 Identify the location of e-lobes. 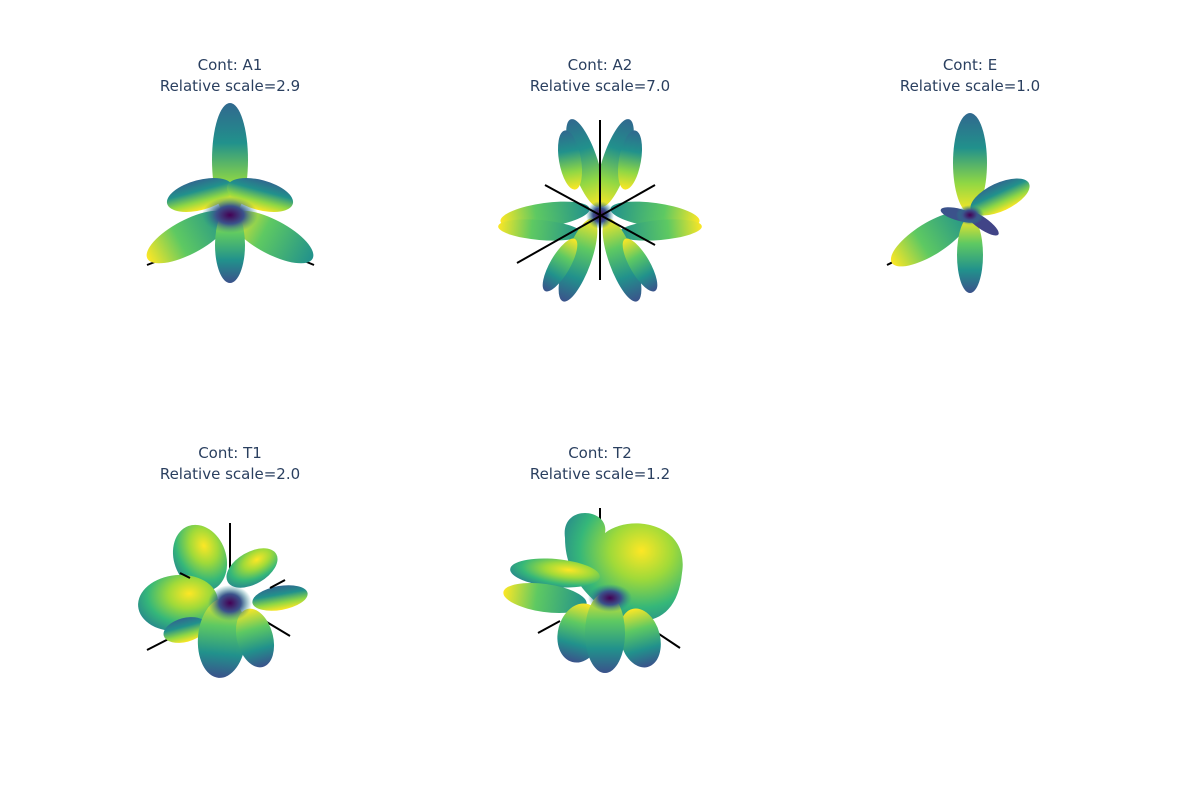
(960, 203).